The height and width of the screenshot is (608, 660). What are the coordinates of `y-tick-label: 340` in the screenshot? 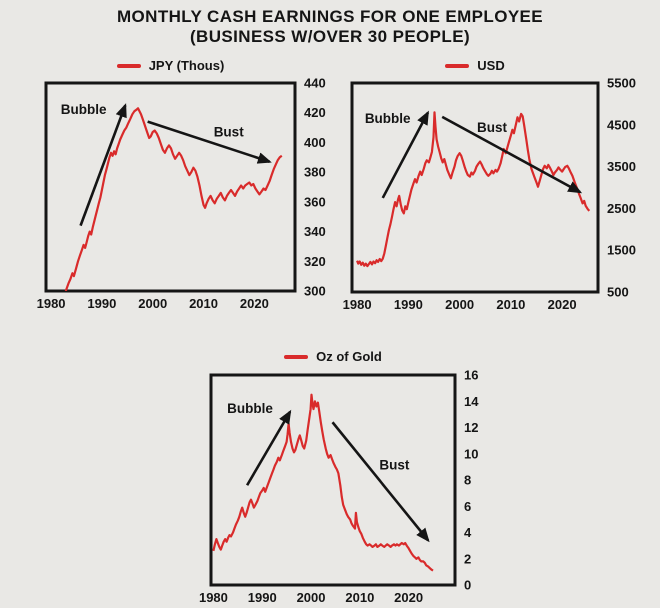 It's located at (315, 231).